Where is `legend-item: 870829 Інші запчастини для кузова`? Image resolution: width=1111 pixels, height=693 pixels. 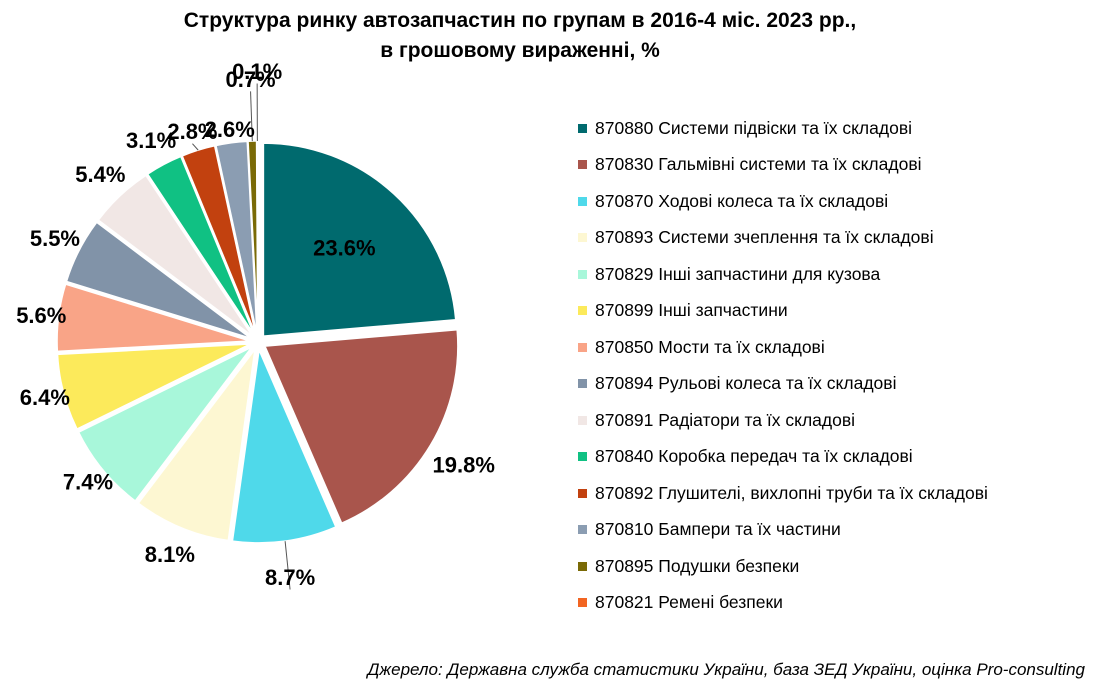
legend-item: 870829 Інші запчастини для кузова is located at coordinates (783, 274).